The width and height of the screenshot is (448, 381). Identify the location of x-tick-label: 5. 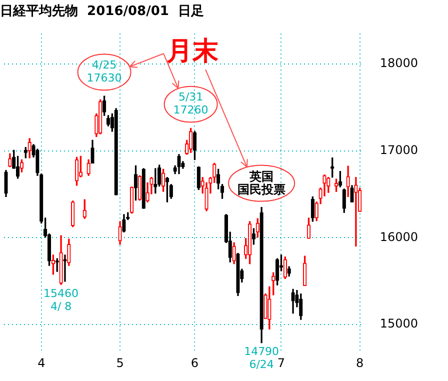
(120, 363).